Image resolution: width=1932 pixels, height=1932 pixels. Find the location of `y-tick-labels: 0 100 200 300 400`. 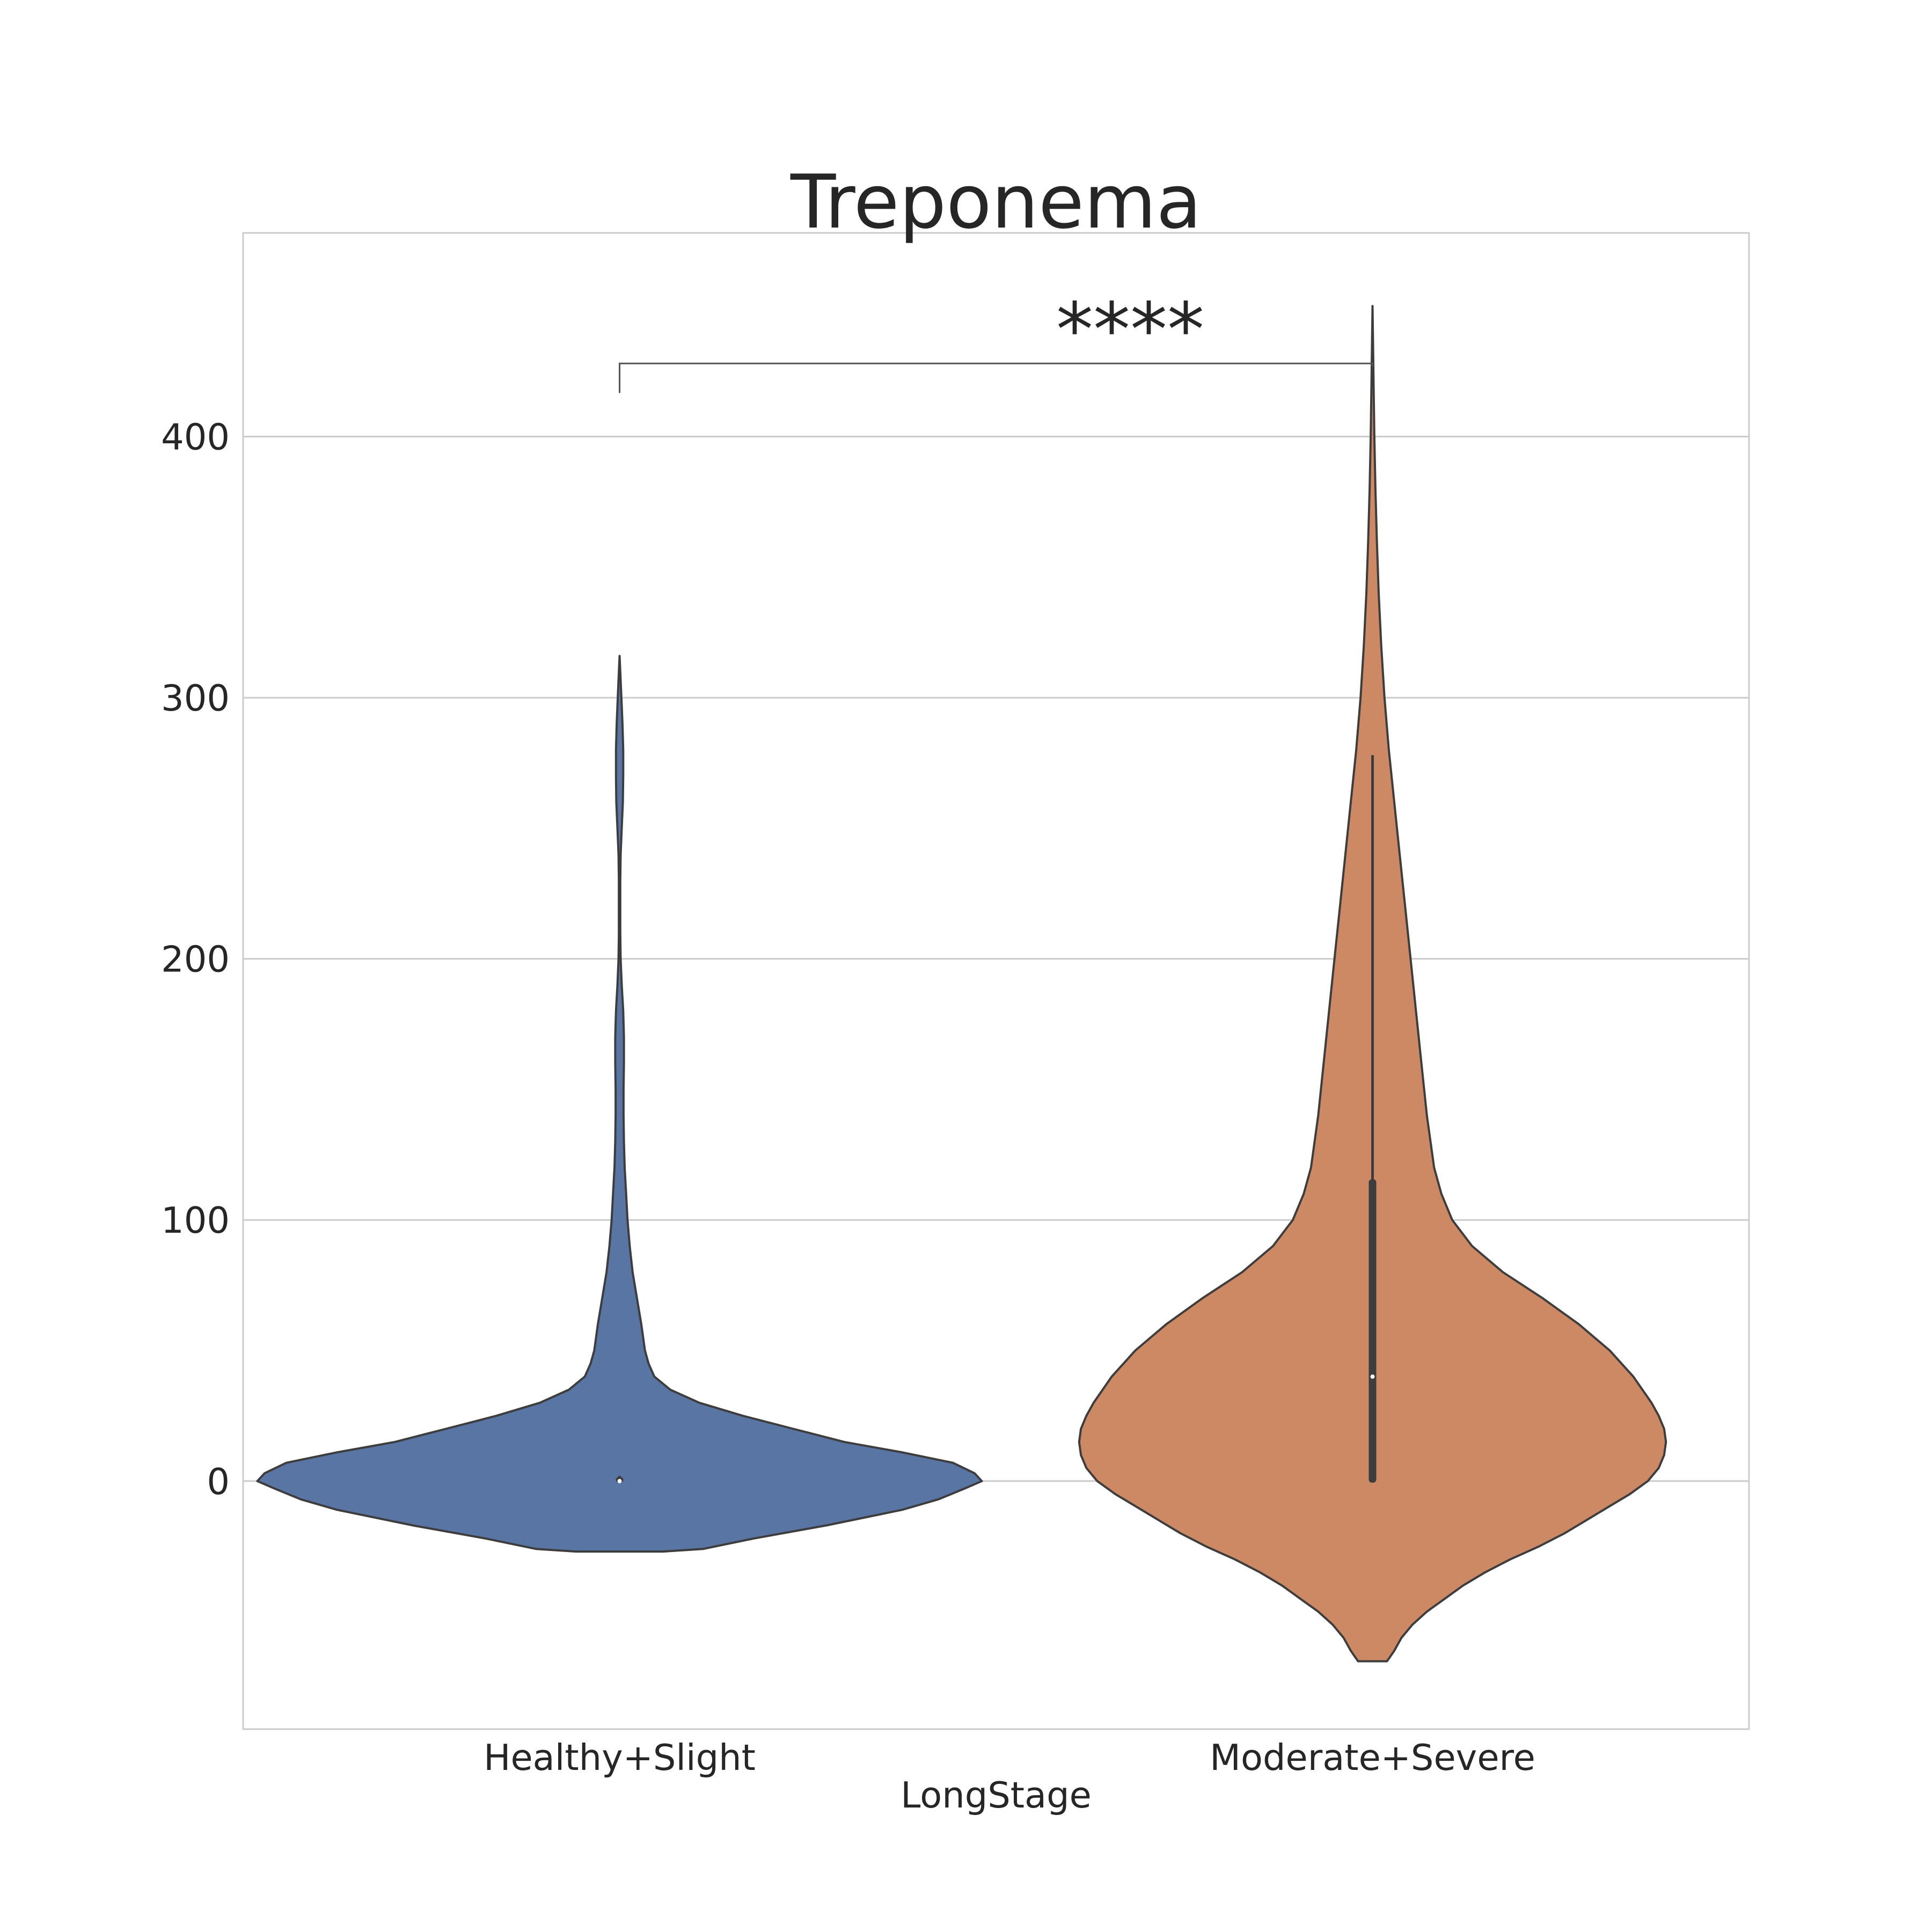

y-tick-labels: 0 100 200 300 400 is located at coordinates (195, 959).